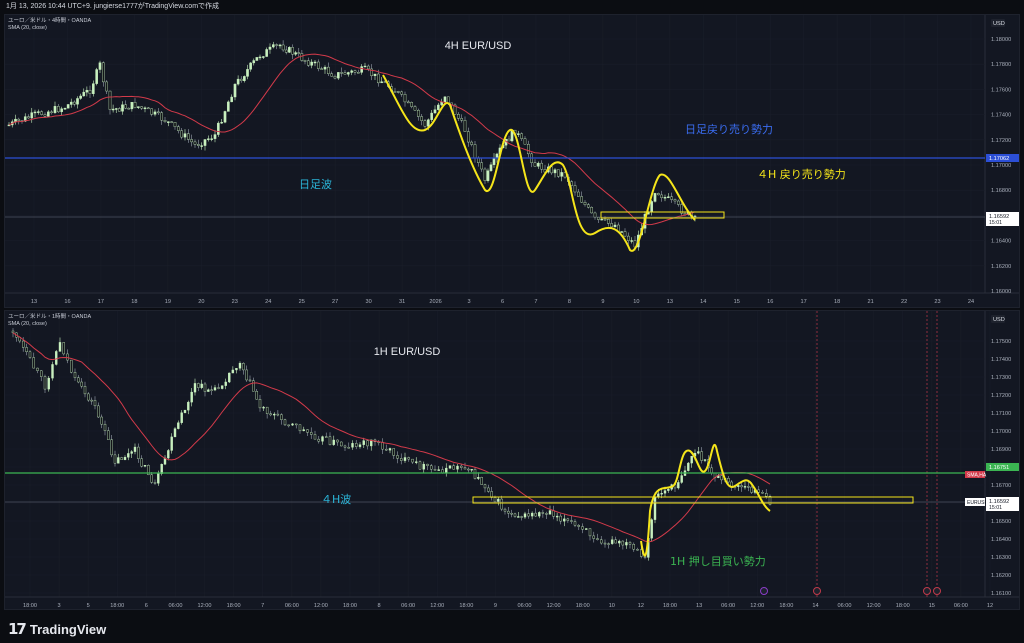 This screenshot has width=1024, height=643. What do you see at coordinates (1001, 432) in the screenshot?
I see `price-axis-label: 1.17000` at bounding box center [1001, 432].